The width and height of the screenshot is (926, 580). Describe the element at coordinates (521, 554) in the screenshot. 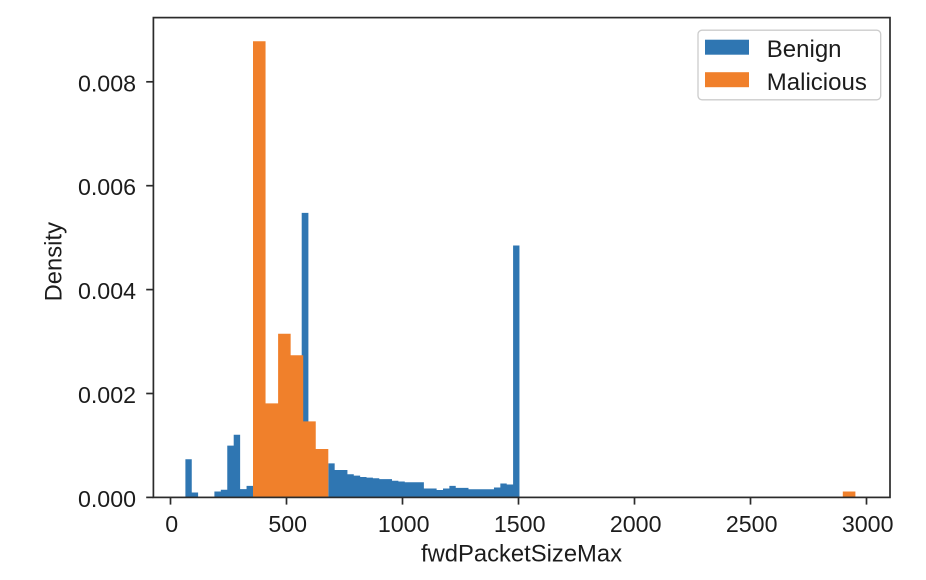

I see `svg-text: fwdPacketSizeMax` at that location.